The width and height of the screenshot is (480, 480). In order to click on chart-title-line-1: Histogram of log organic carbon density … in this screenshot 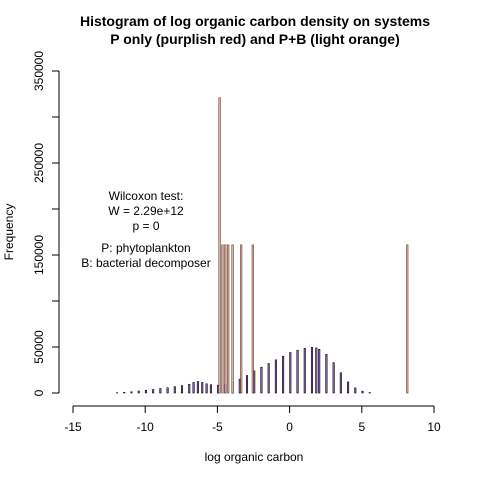, I will do `click(255, 21)`.